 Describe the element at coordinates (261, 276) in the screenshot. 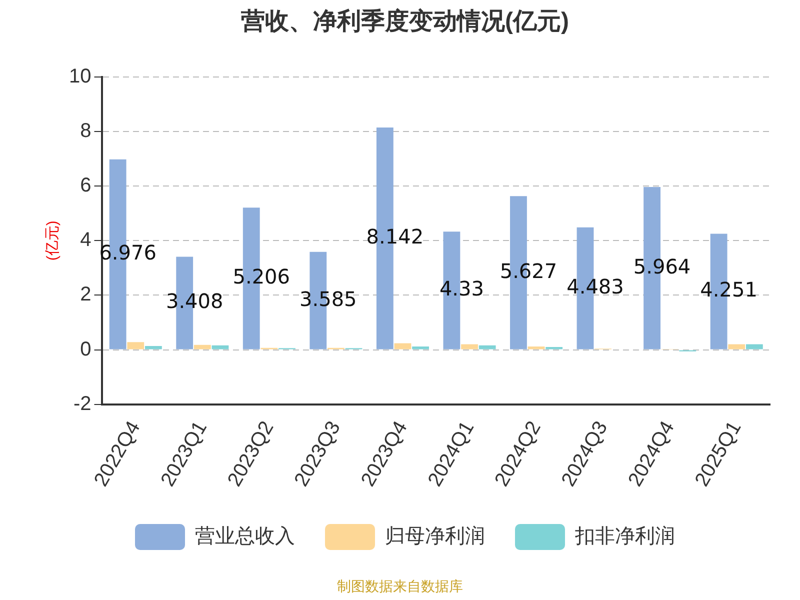

I see `data-label: 5.206` at that location.